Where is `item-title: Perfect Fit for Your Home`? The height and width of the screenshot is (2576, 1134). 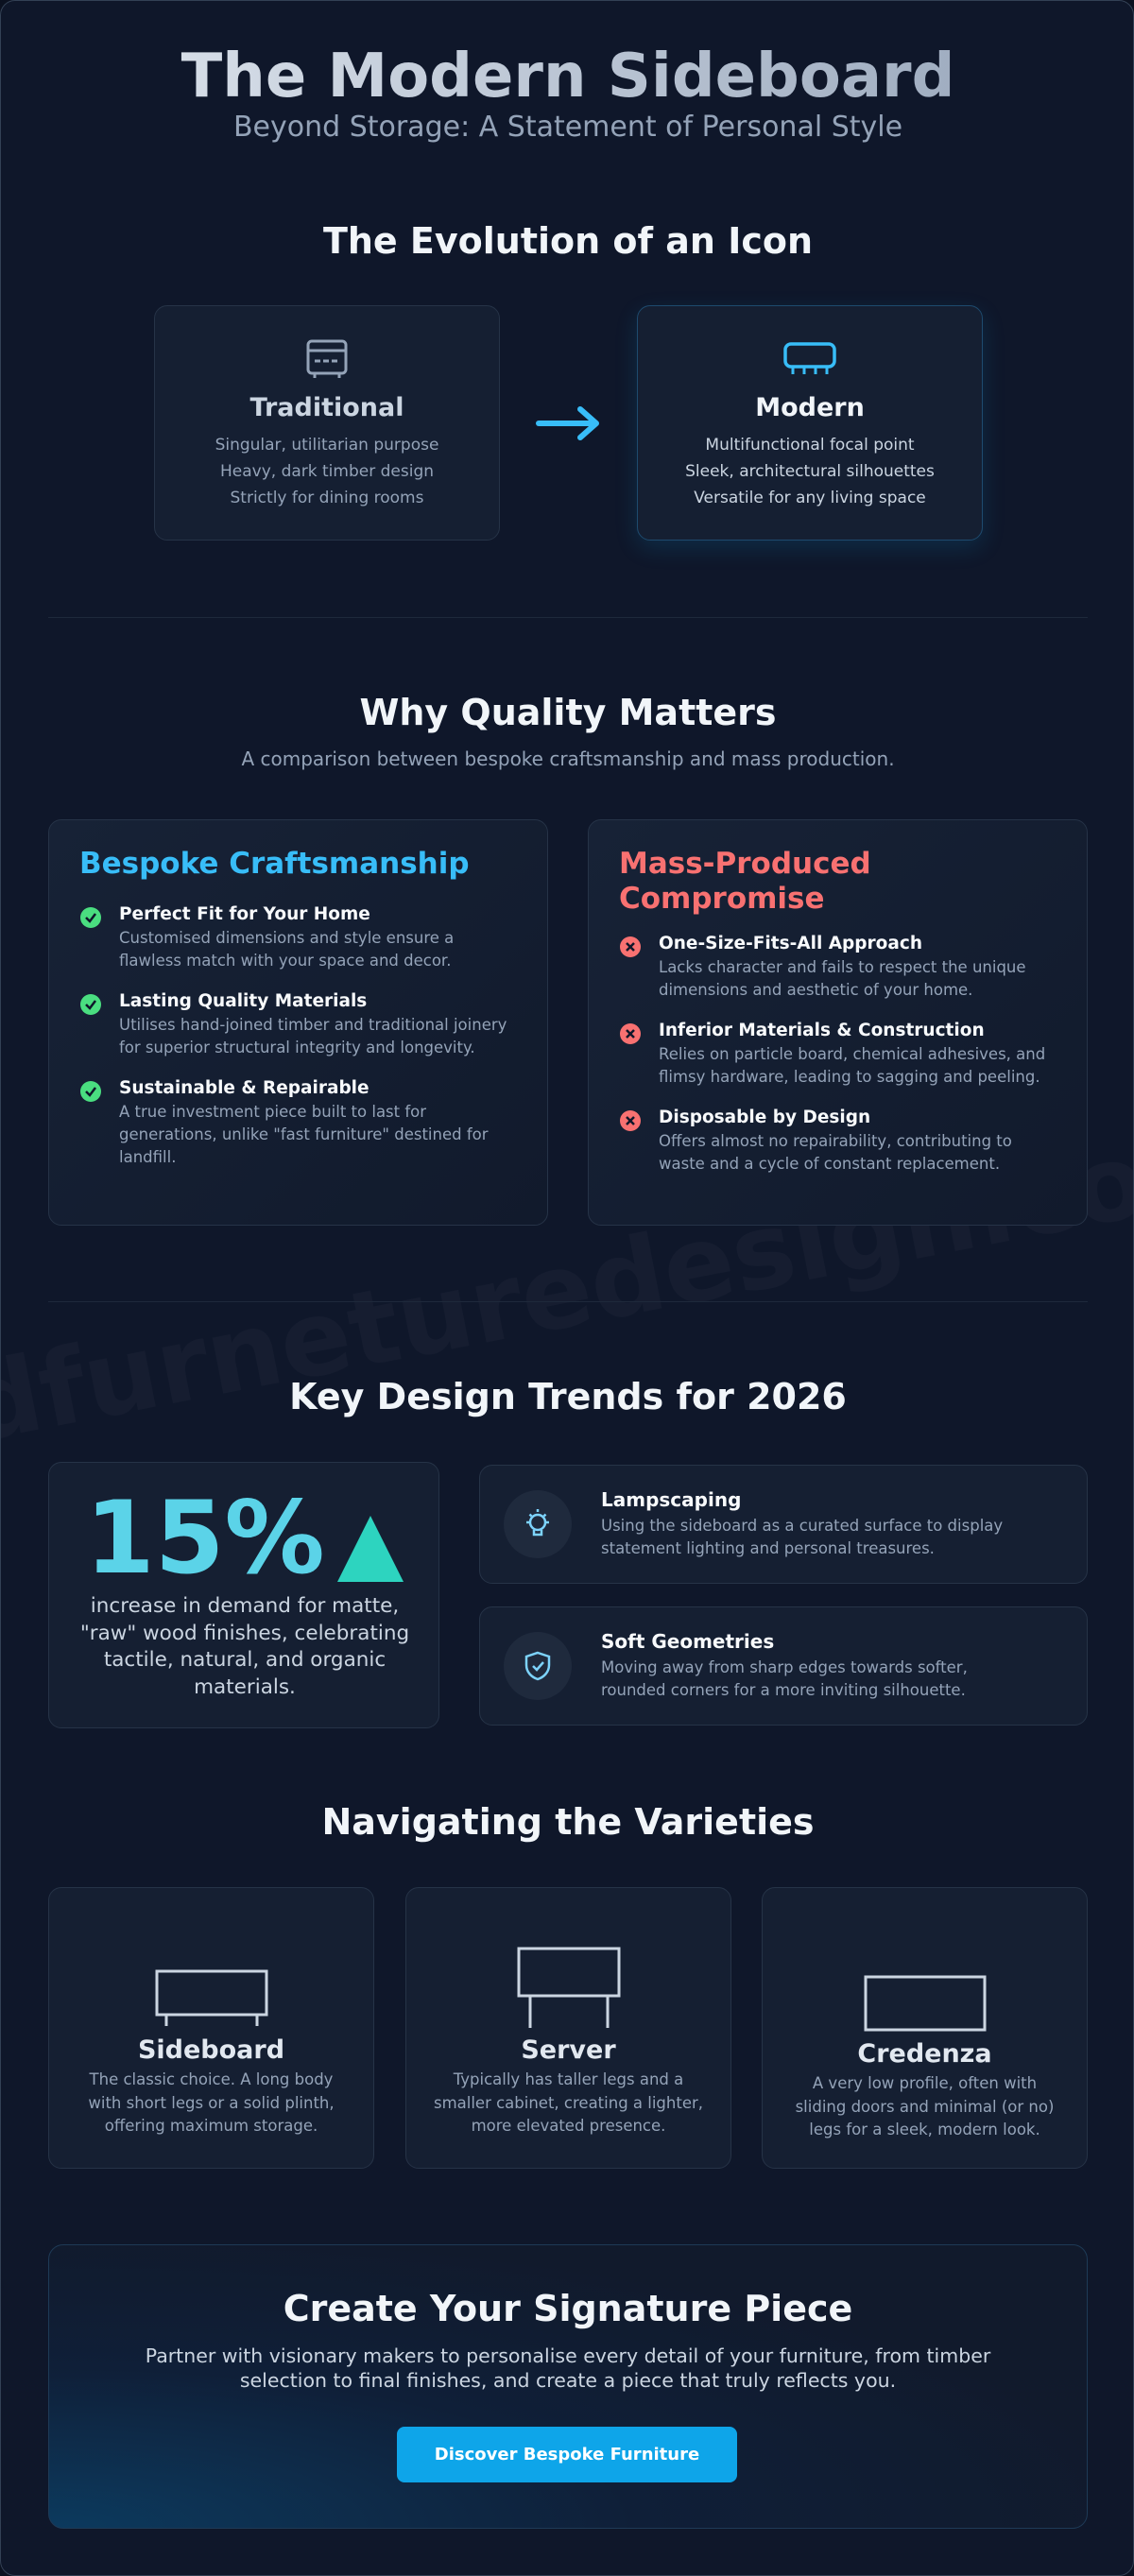 item-title: Perfect Fit for Your Home is located at coordinates (244, 914).